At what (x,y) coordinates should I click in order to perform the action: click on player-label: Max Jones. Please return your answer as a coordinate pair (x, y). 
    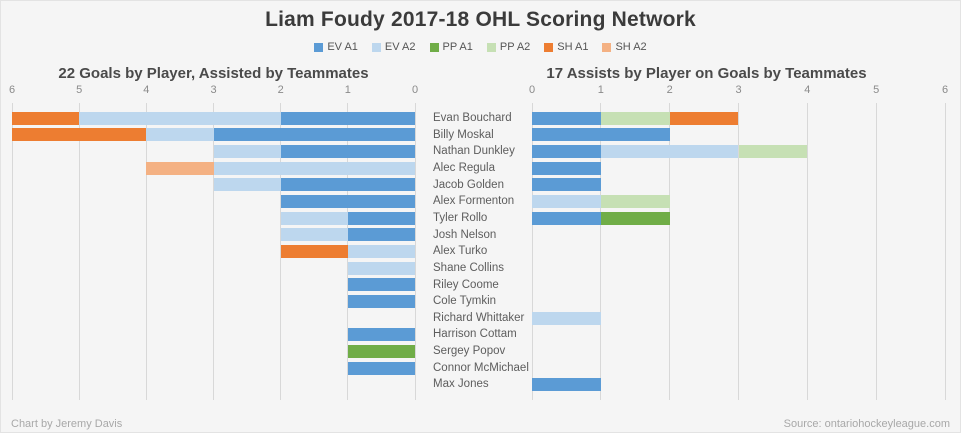
    Looking at the image, I should click on (461, 384).